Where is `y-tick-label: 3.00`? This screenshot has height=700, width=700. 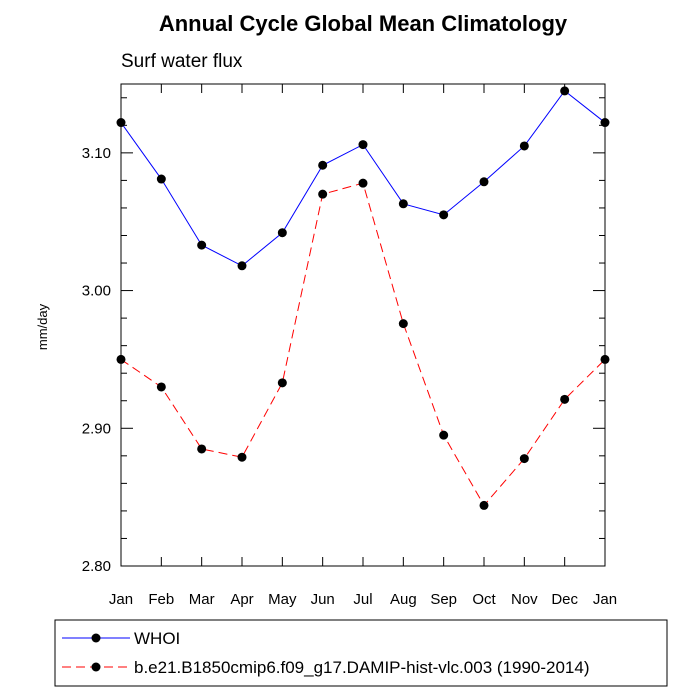
y-tick-label: 3.00 is located at coordinates (96, 291).